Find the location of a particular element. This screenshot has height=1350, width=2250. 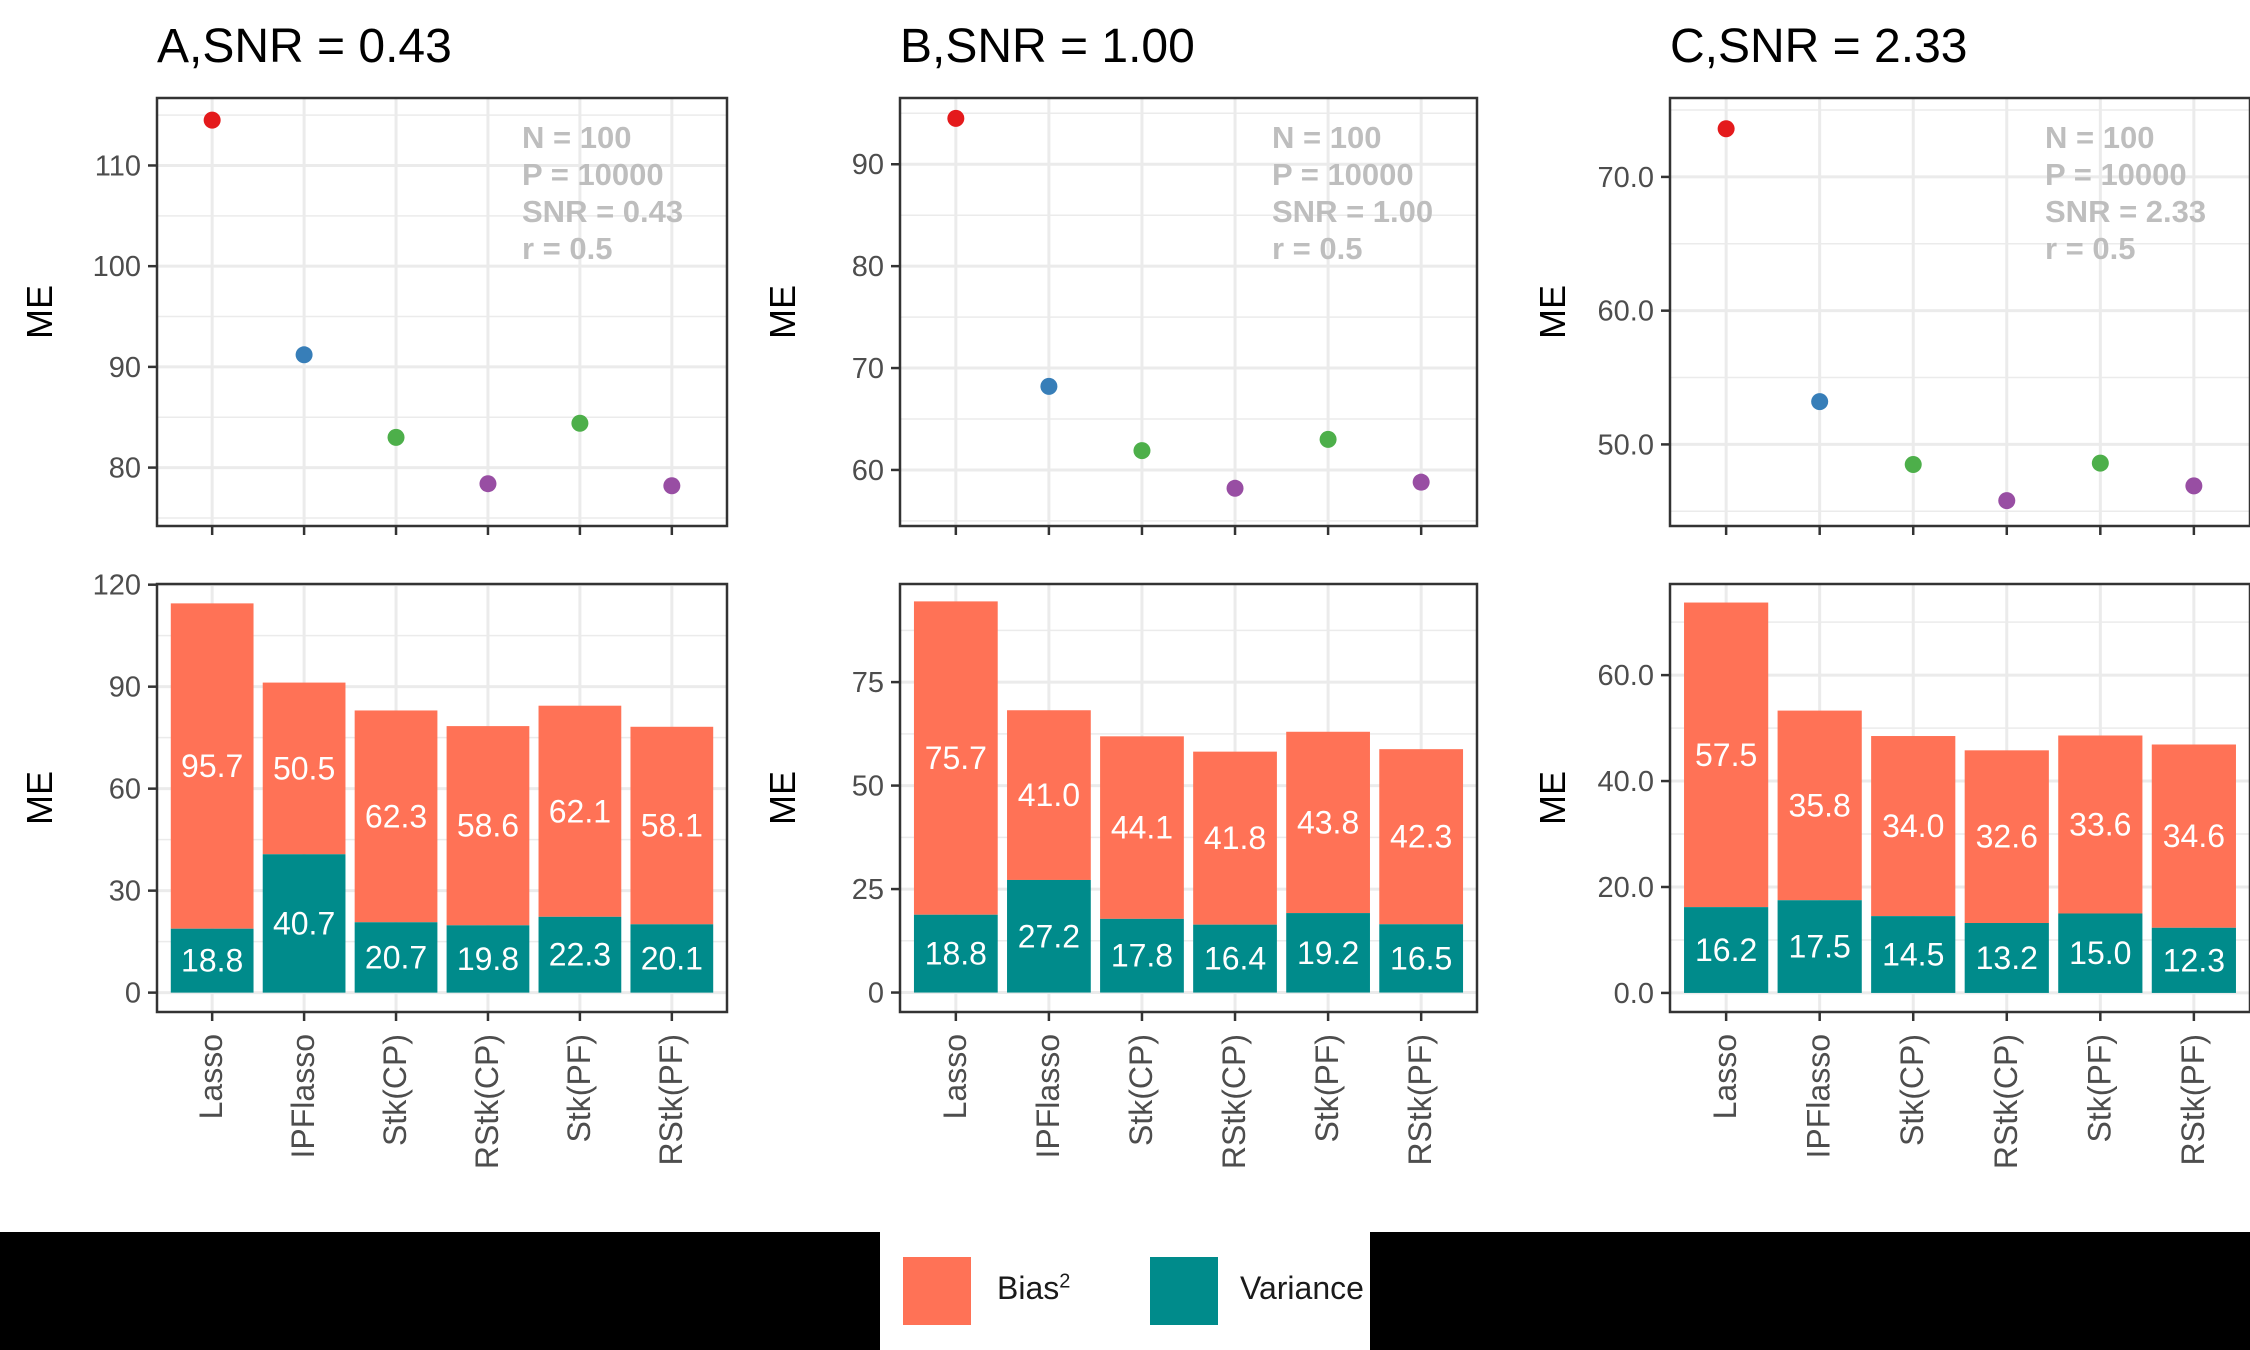

y-tick-label: 50.0 is located at coordinates (1626, 445).